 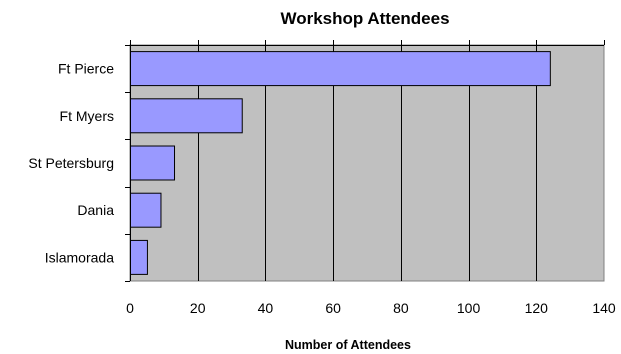 I want to click on y-category-label: Ft Pierce, so click(x=86, y=69).